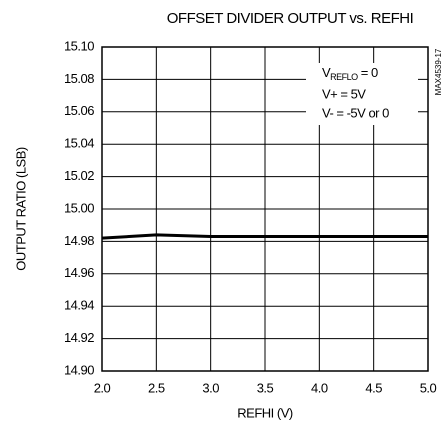  What do you see at coordinates (438, 71) in the screenshot?
I see `side-label: MAX4539-17` at bounding box center [438, 71].